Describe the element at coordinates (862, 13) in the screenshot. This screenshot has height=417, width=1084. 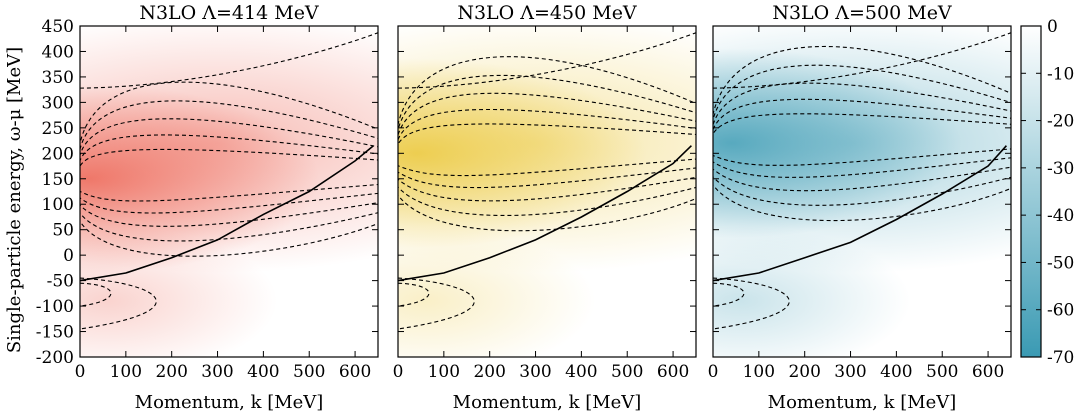
I see `panel-title: N3LO Λ=500 MeV` at that location.